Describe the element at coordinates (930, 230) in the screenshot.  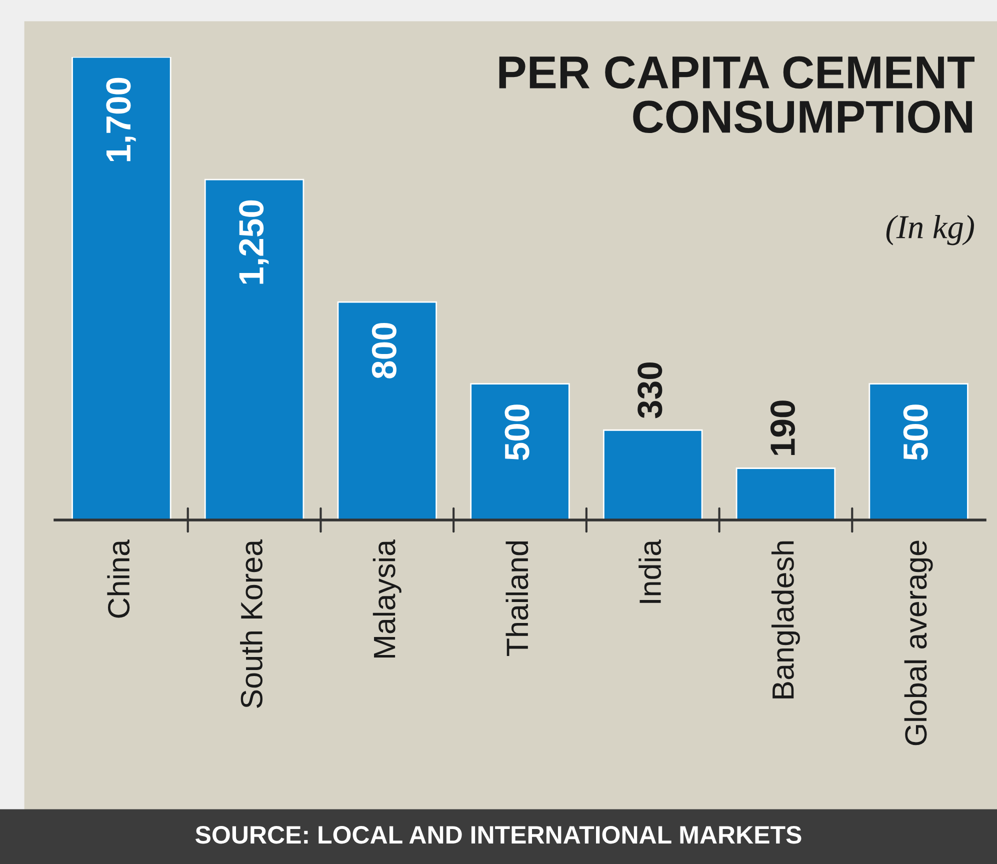
I see `text: (In kg)` at that location.